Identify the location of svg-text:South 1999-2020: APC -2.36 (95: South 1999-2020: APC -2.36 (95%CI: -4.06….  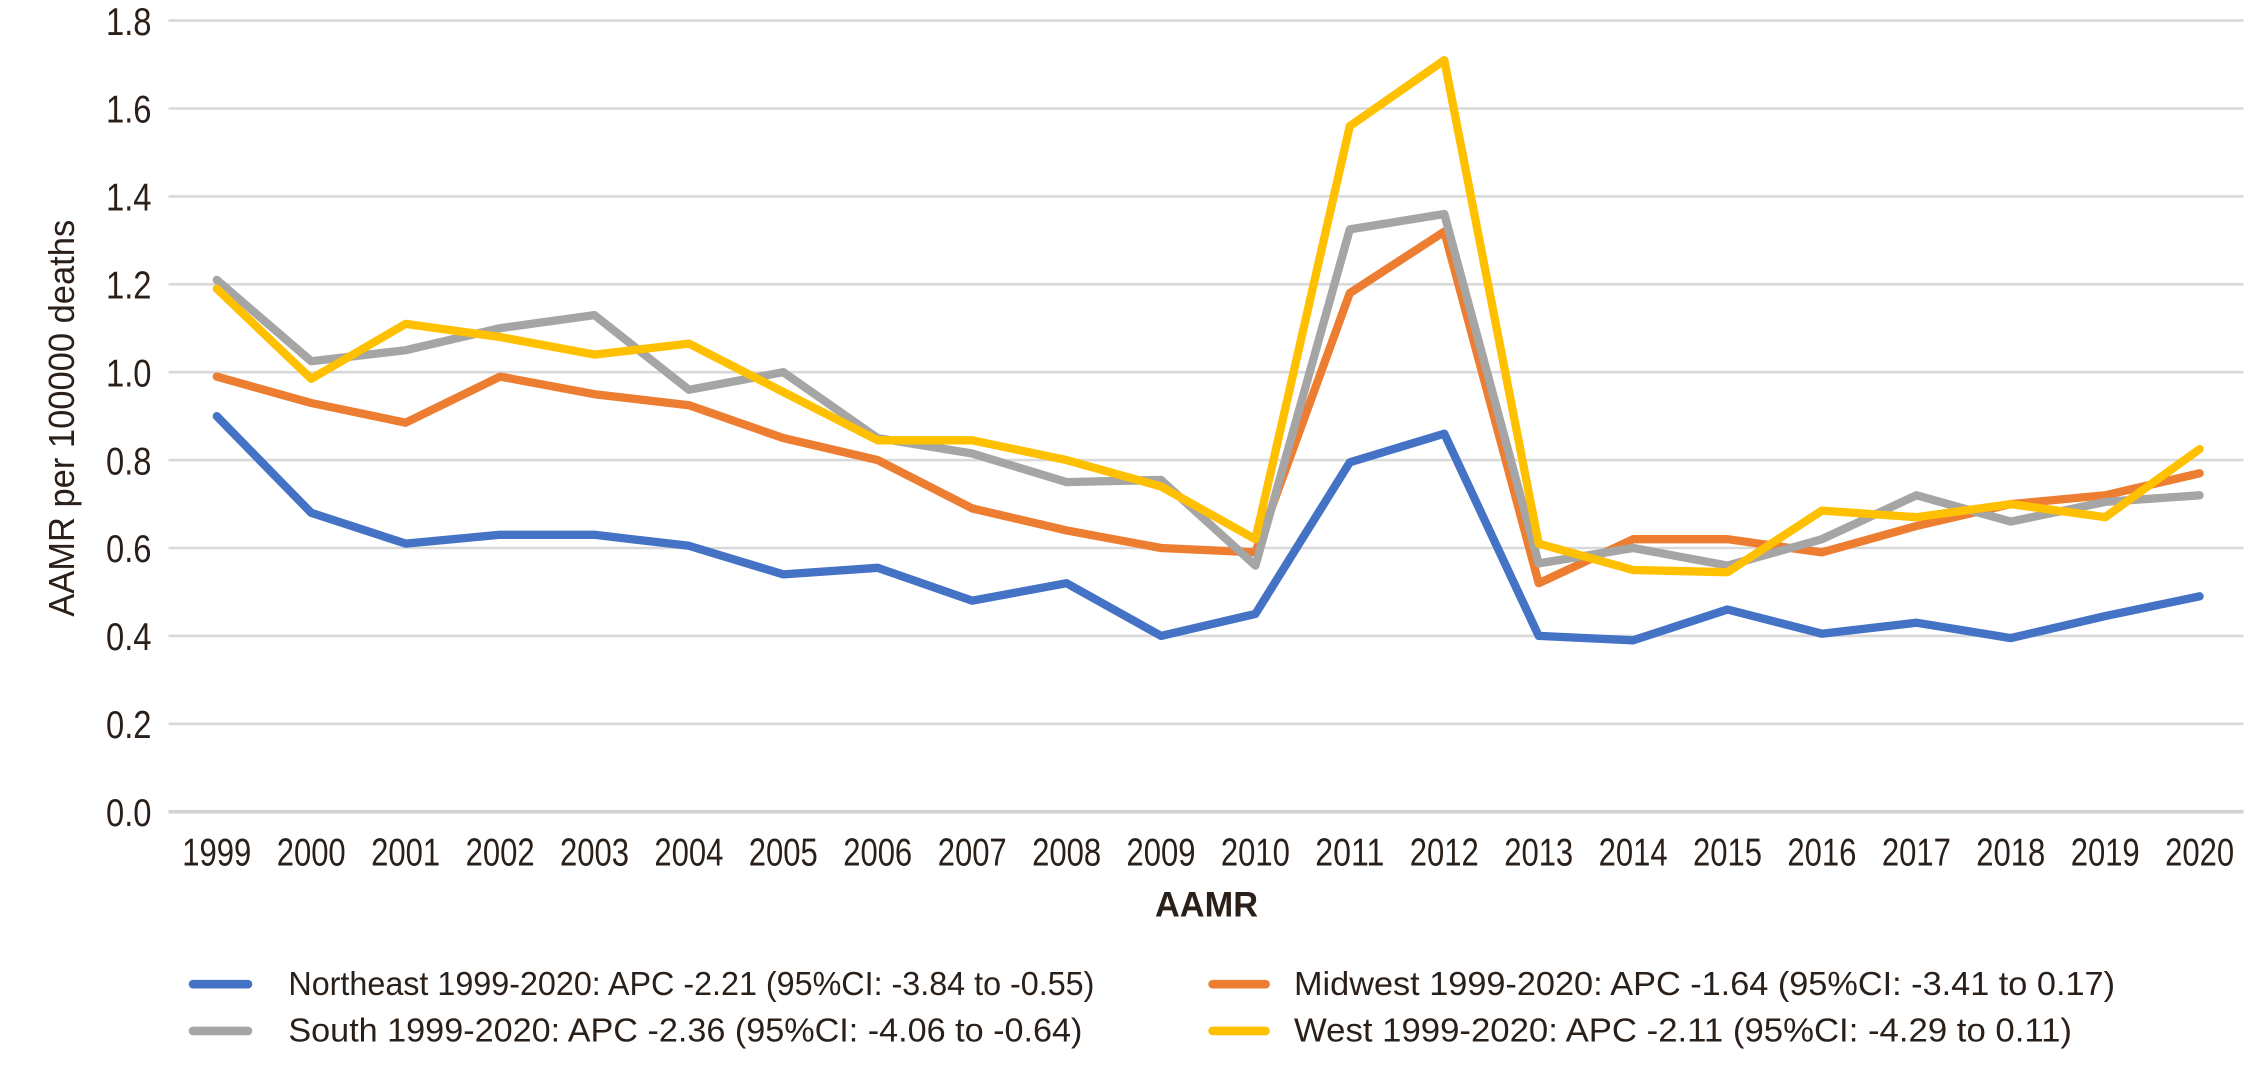
(685, 1030).